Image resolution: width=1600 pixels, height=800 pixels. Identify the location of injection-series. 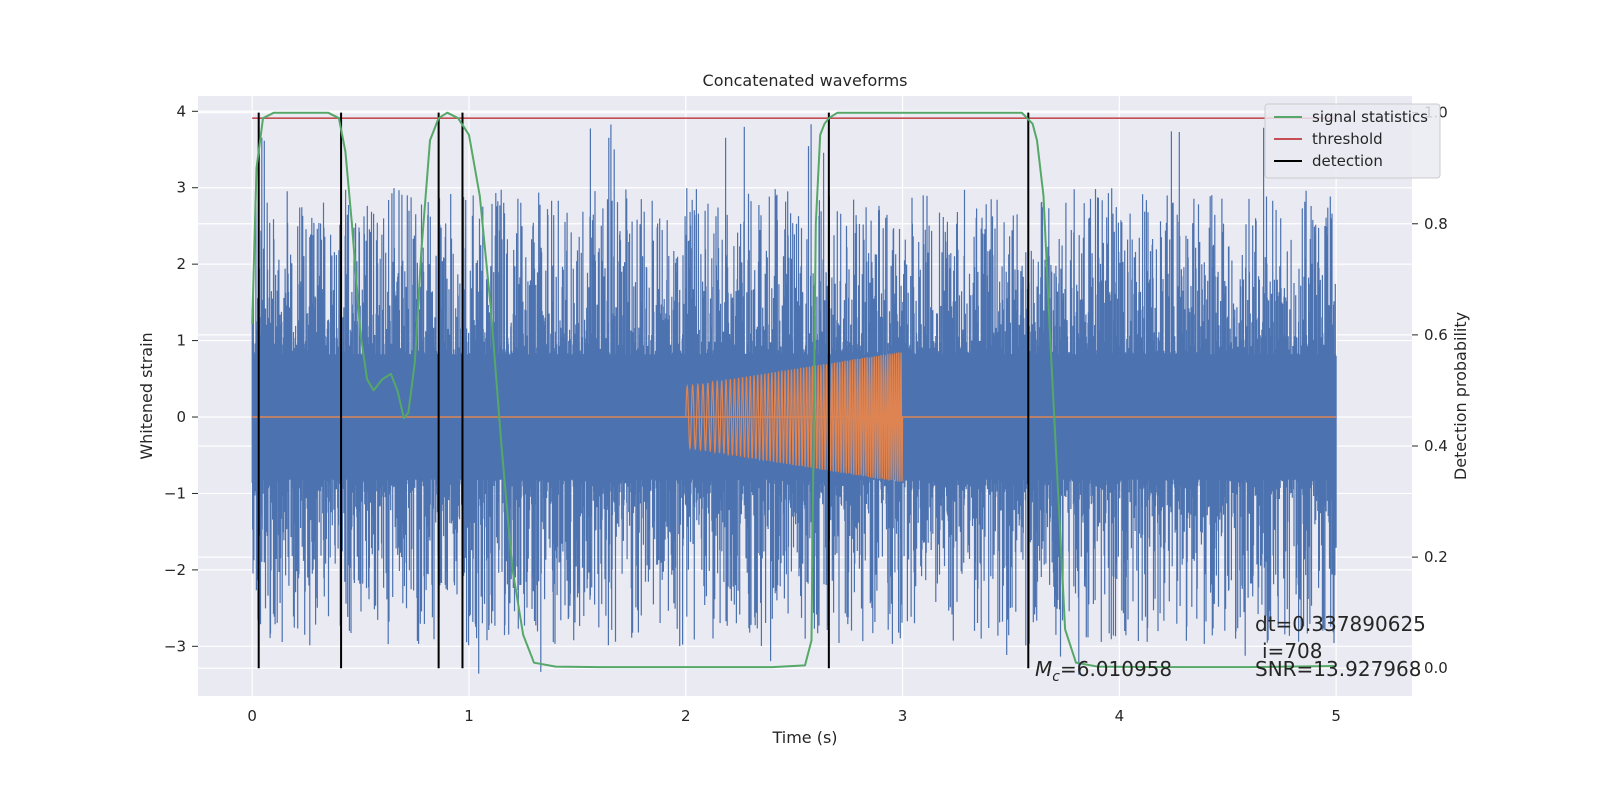
(794, 417).